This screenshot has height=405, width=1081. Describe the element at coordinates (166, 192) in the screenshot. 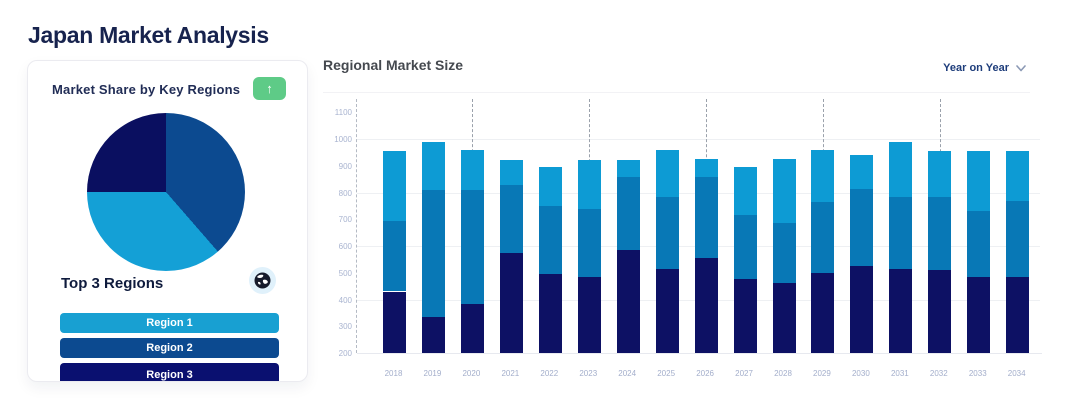

I see `market-share-pie-chart` at that location.